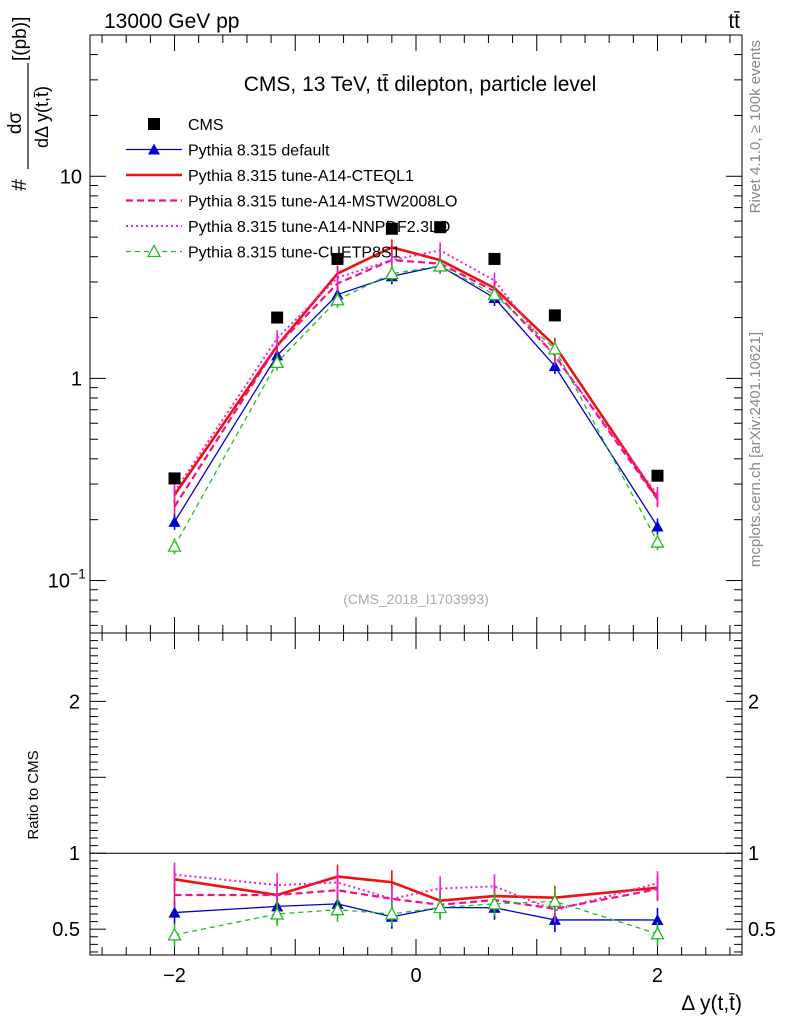 The width and height of the screenshot is (786, 1024). Describe the element at coordinates (42, 117) in the screenshot. I see `y-axis-label-denominator: dΔ y(t,t̄)` at that location.